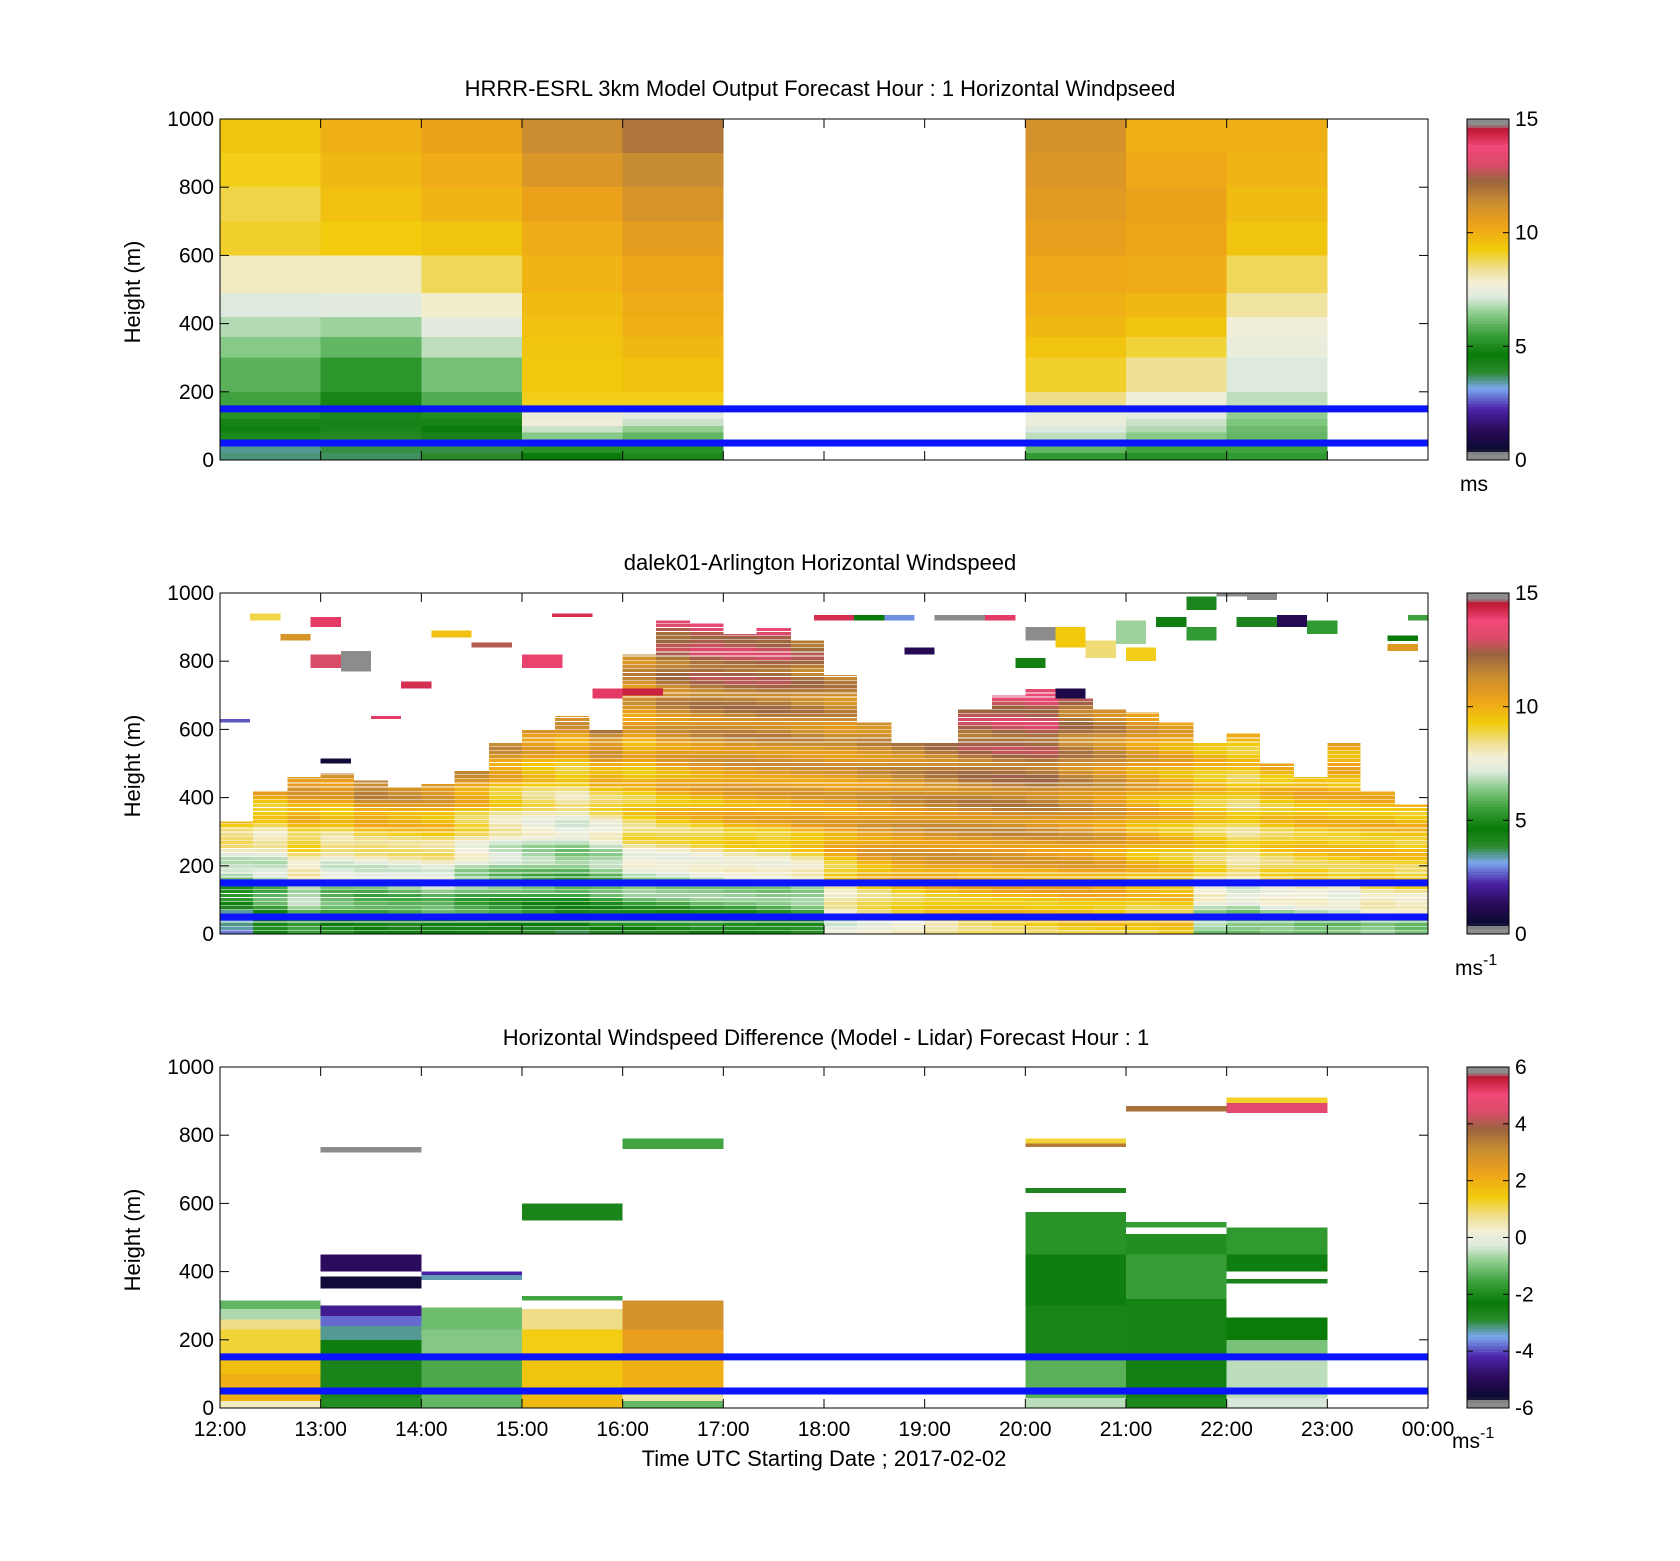 This screenshot has height=1561, width=1680. Describe the element at coordinates (1521, 1124) in the screenshot. I see `colorbar-tick-label: 4` at that location.